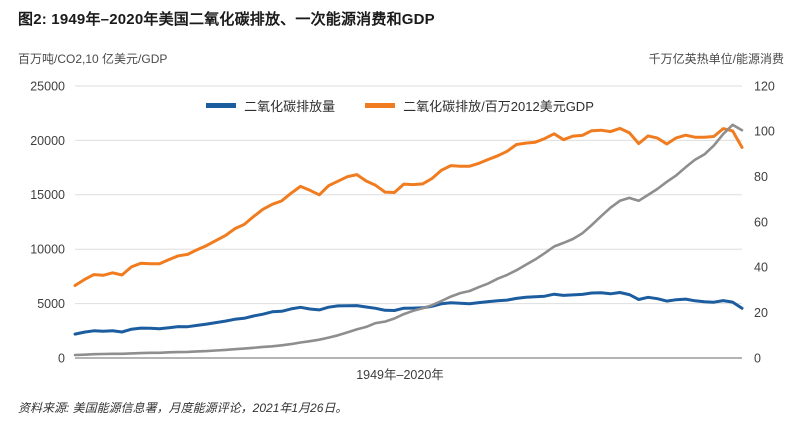  What do you see at coordinates (716, 59) in the screenshot?
I see `right-axis-unit-label: 千万亿英热单位/能源消费` at bounding box center [716, 59].